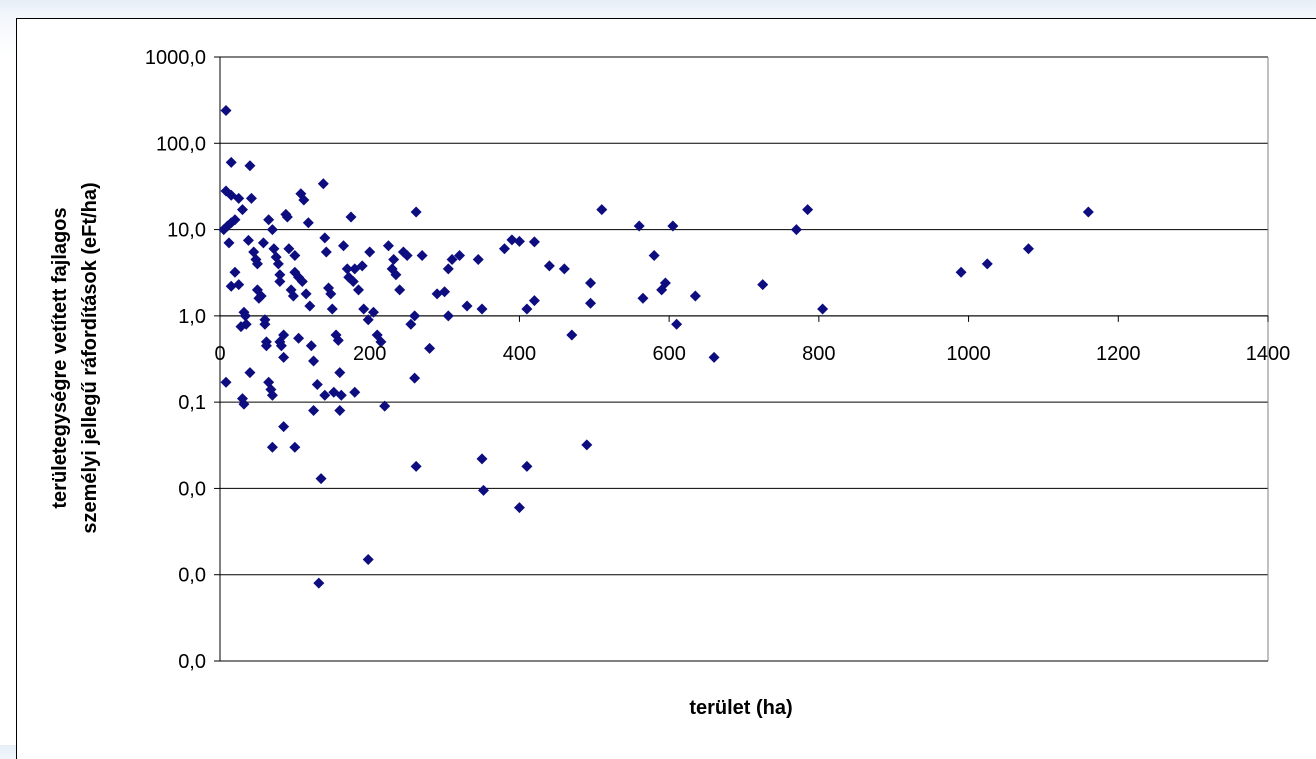 The width and height of the screenshot is (1316, 759). Describe the element at coordinates (181, 144) in the screenshot. I see `y-tick-label: 100,0` at that location.